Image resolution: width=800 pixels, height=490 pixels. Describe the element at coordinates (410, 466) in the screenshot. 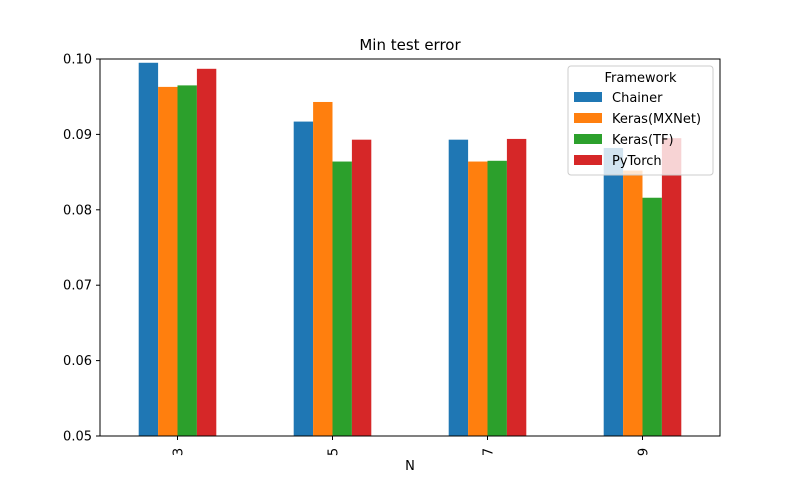

I see `x-axis-label: N` at that location.